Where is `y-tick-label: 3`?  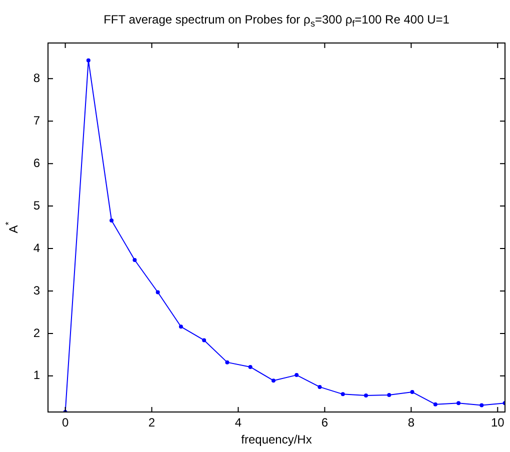 y-tick-label: 3 is located at coordinates (36, 290).